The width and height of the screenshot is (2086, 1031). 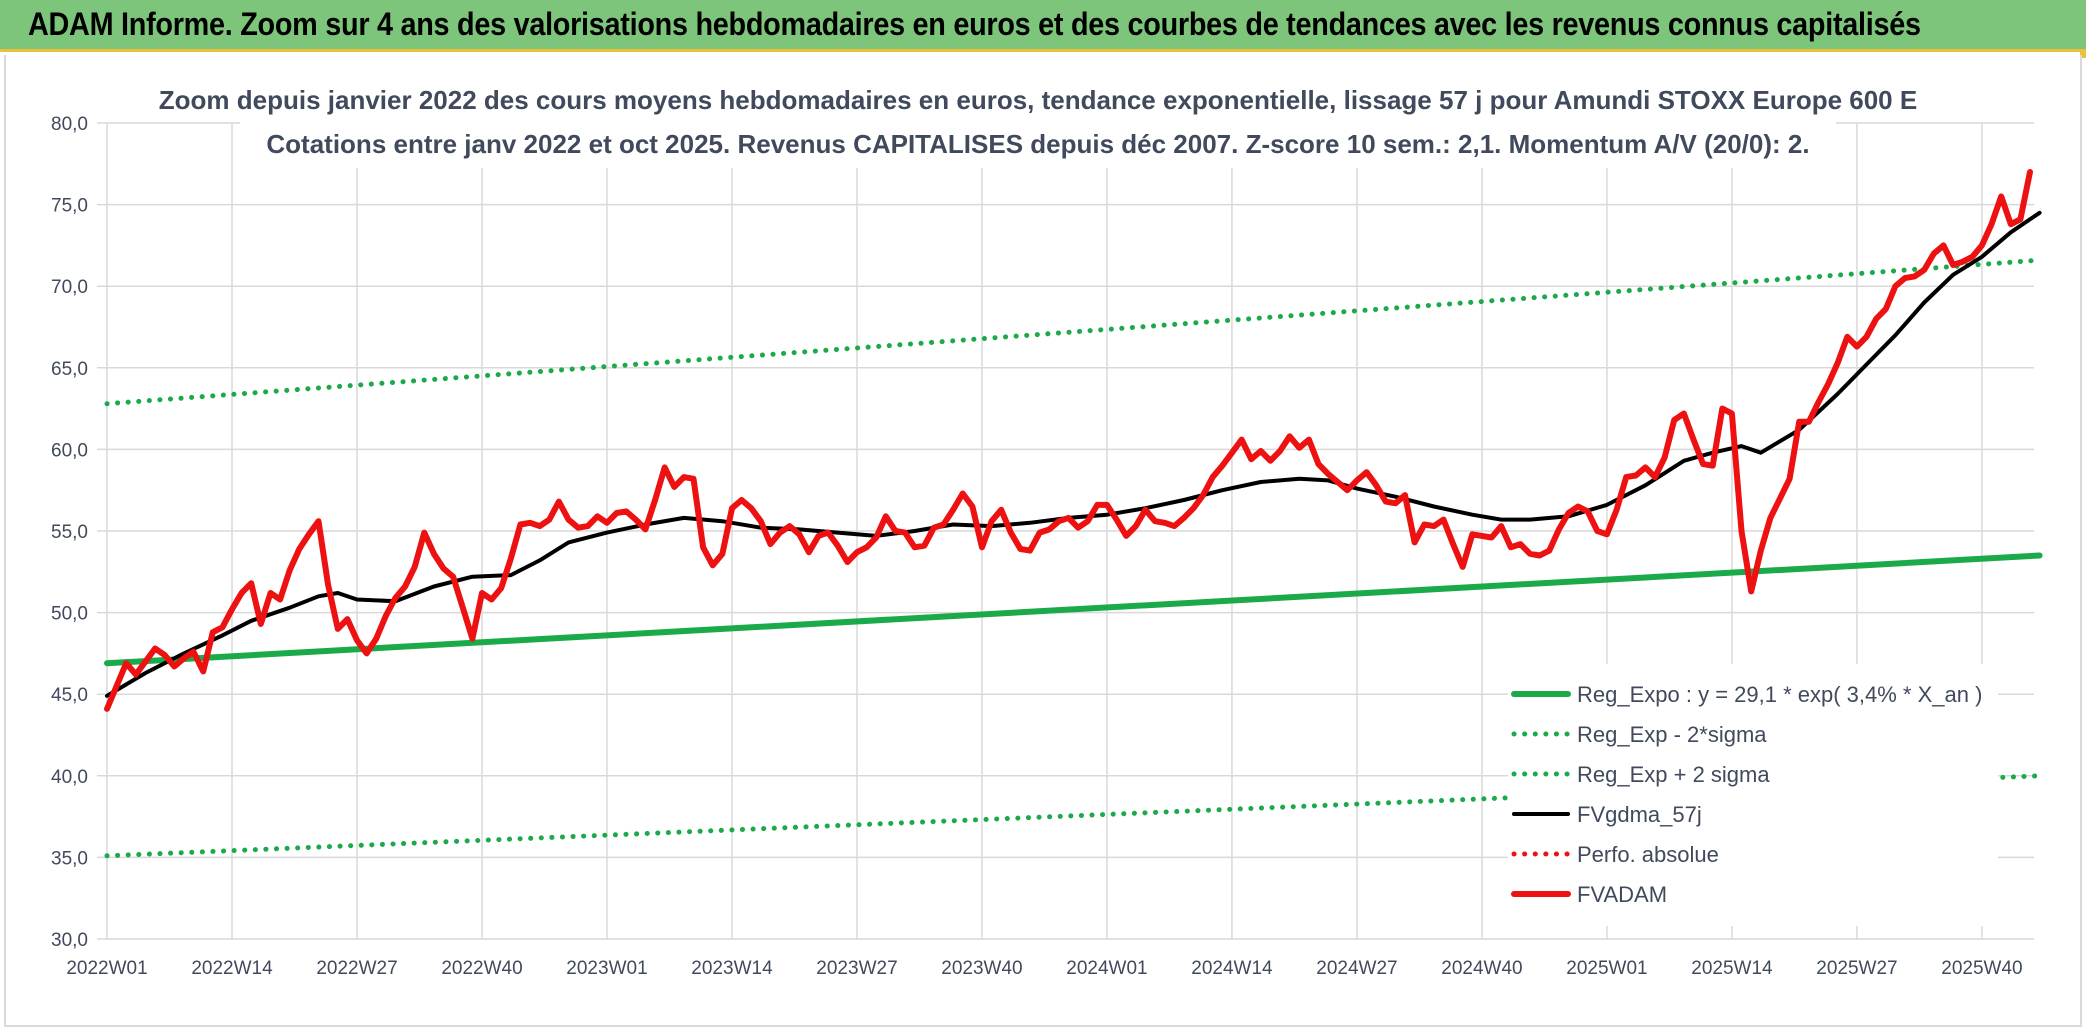 What do you see at coordinates (1232, 968) in the screenshot?
I see `x-tick-label: 2024W14` at bounding box center [1232, 968].